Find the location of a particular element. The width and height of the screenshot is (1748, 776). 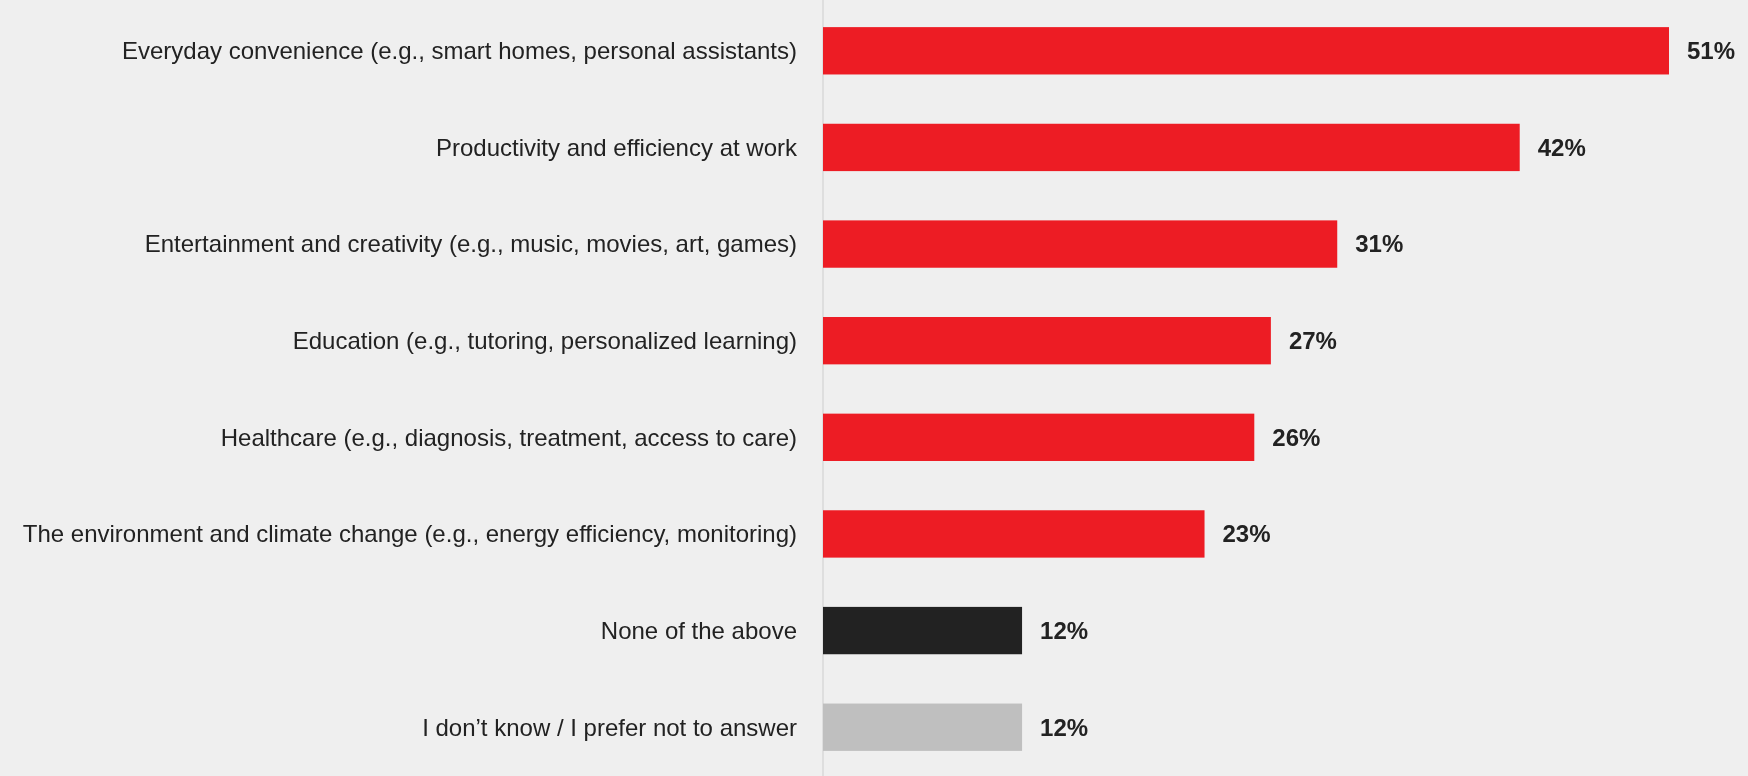

data-label: 51% is located at coordinates (1711, 51).